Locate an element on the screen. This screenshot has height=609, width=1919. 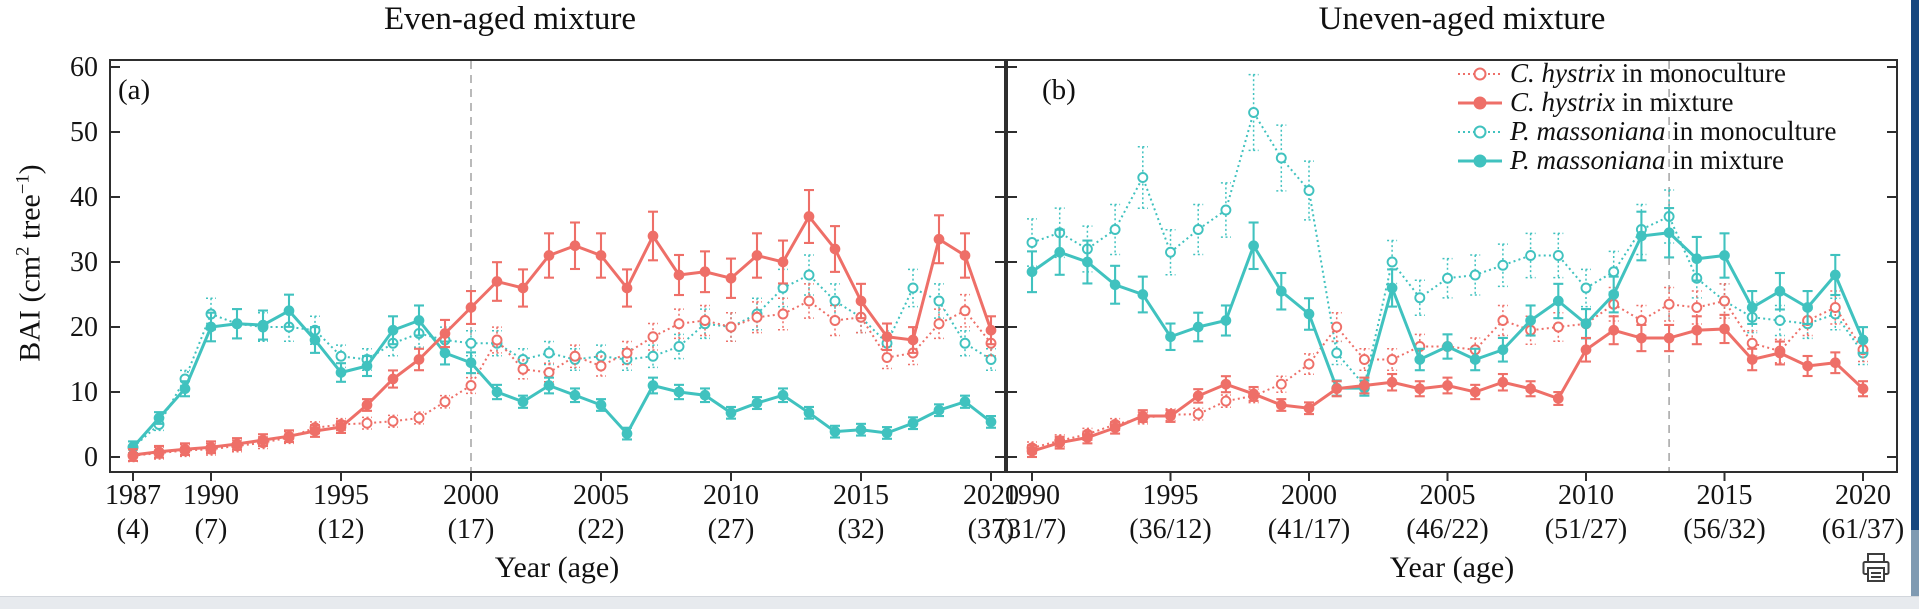
print-button-icon is located at coordinates (1876, 568).